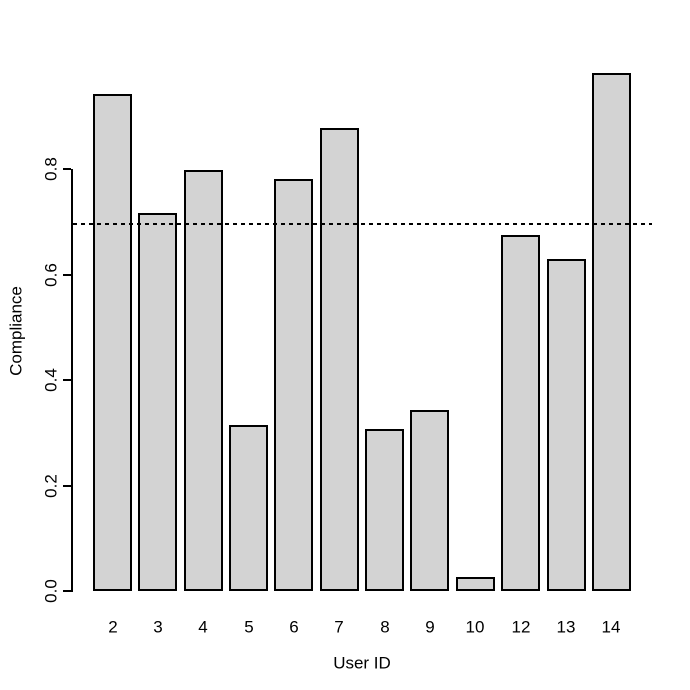 The width and height of the screenshot is (690, 690). What do you see at coordinates (475, 627) in the screenshot?
I see `x-axis-category-label: 10` at bounding box center [475, 627].